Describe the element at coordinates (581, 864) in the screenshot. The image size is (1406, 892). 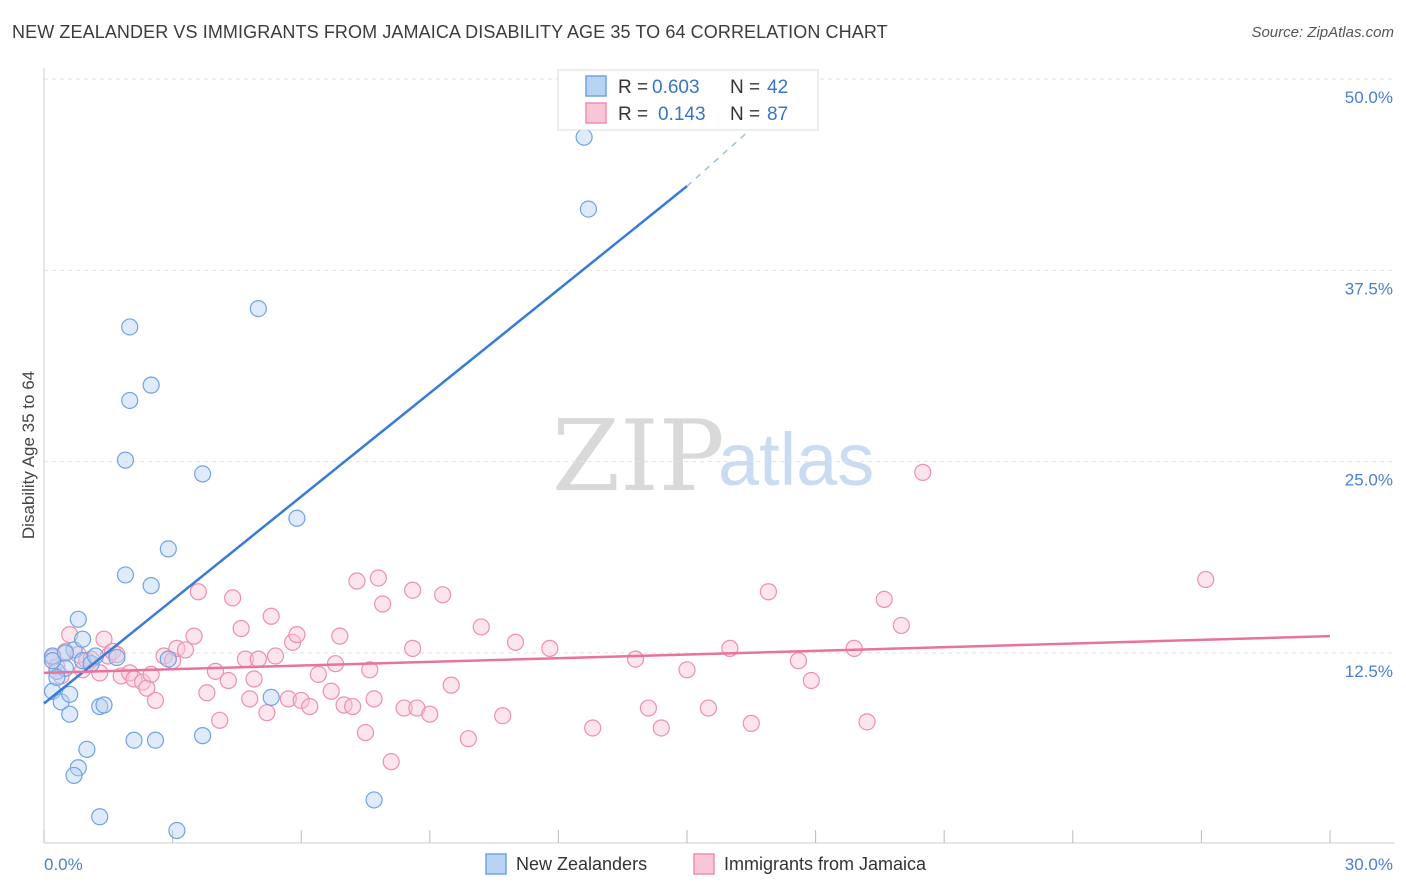
I see `bottom-legend-label-newzealanders: New Zealanders` at that location.